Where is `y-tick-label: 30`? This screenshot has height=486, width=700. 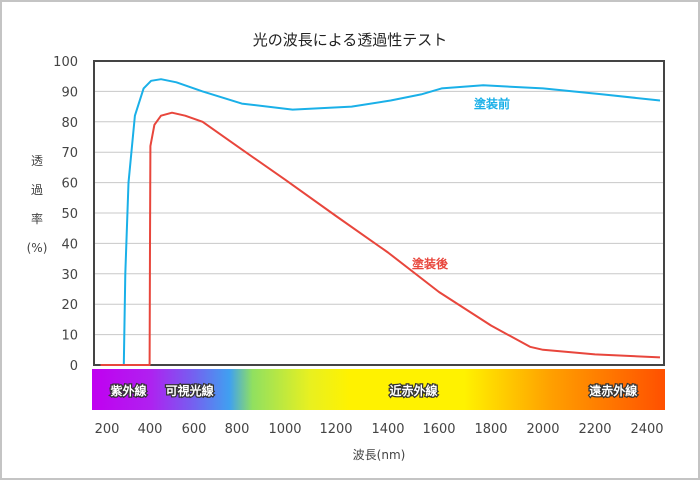 y-tick-label: 30 is located at coordinates (69, 275).